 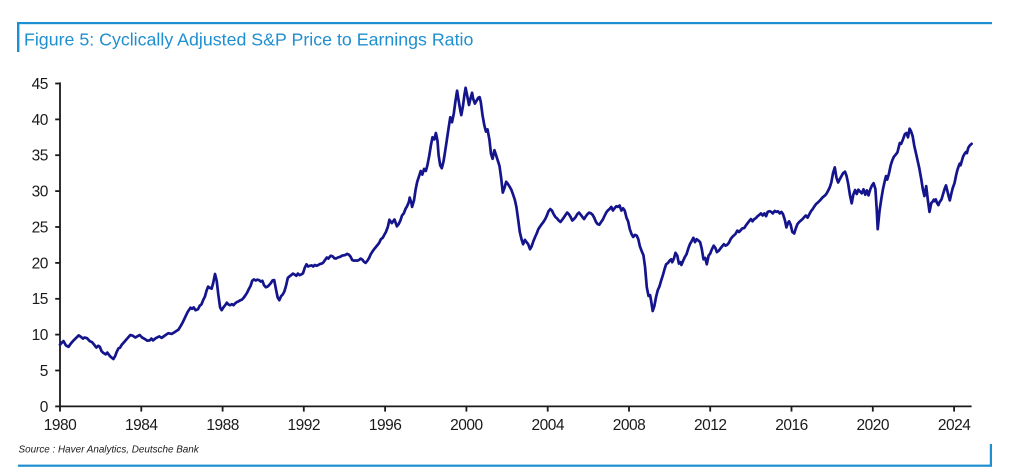 What do you see at coordinates (40, 192) in the screenshot?
I see `svg-text: 30` at bounding box center [40, 192].